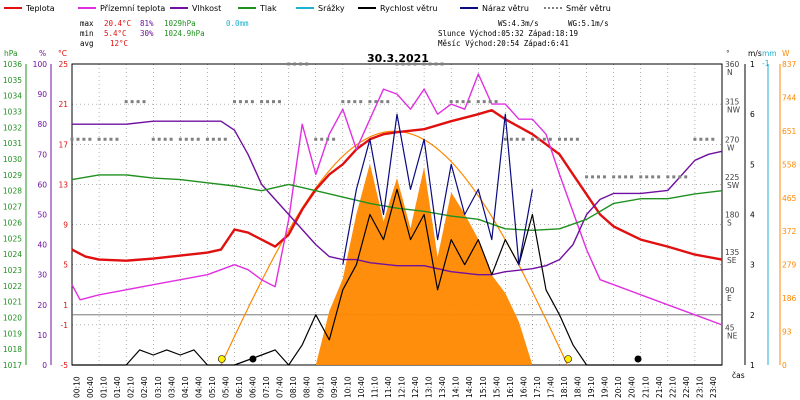  Describe the element at coordinates (469, 387) in the screenshot. I see `x-tick-label: 14:40` at that location.